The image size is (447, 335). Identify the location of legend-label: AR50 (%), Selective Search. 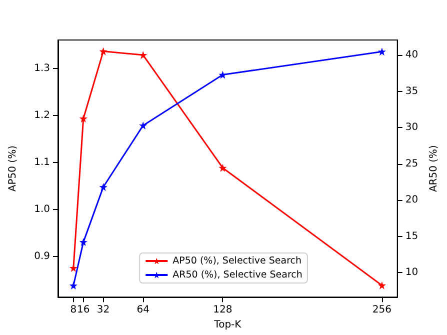
(237, 275).